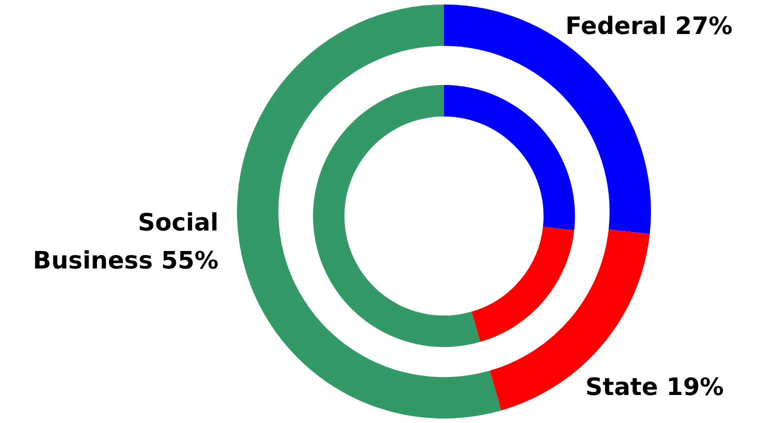 The width and height of the screenshot is (767, 423). Describe the element at coordinates (649, 26) in the screenshot. I see `category-label: Federal 27%` at that location.